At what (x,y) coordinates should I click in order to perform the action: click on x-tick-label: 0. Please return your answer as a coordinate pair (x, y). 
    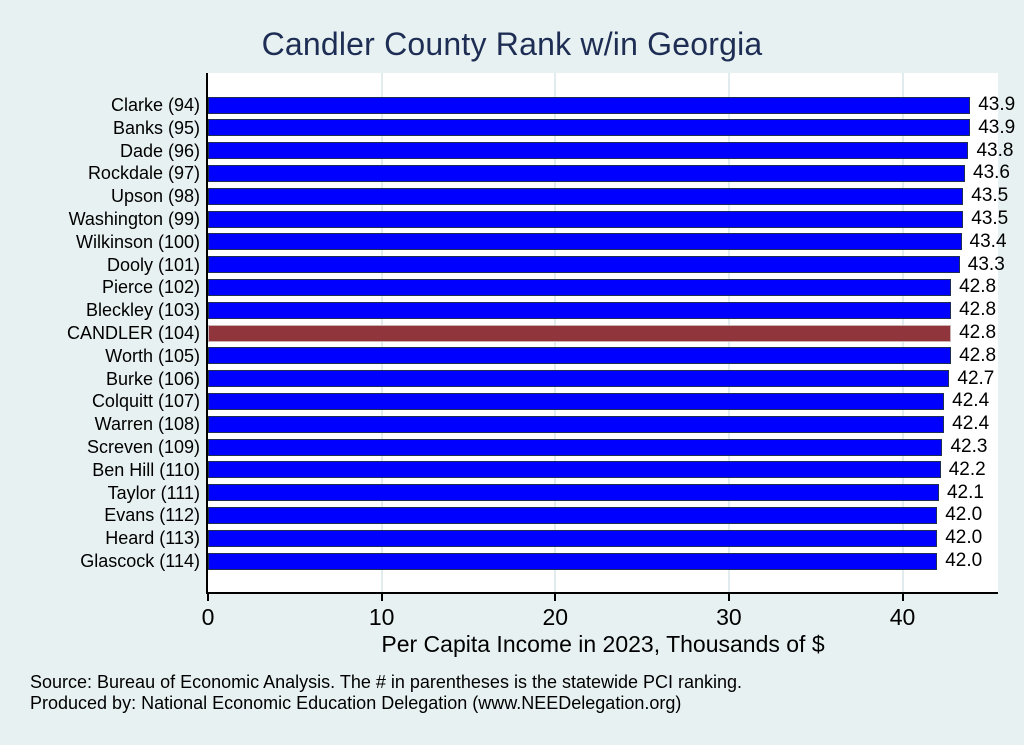
    Looking at the image, I should click on (208, 617).